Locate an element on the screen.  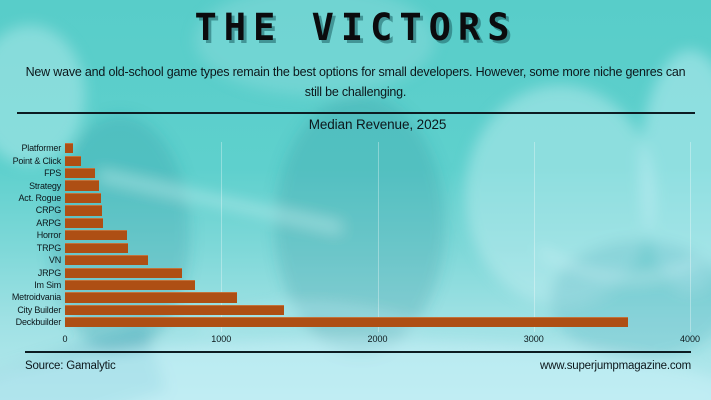
category-label: FPS is located at coordinates (52, 173).